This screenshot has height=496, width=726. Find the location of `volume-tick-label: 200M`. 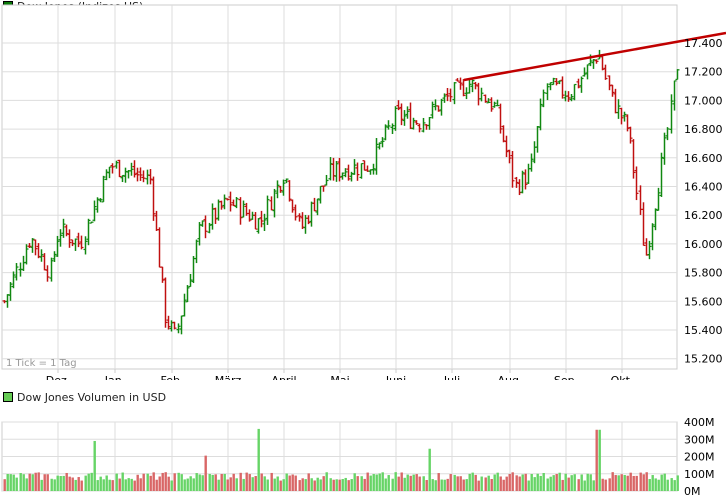

volume-tick-label: 200M is located at coordinates (699, 457).